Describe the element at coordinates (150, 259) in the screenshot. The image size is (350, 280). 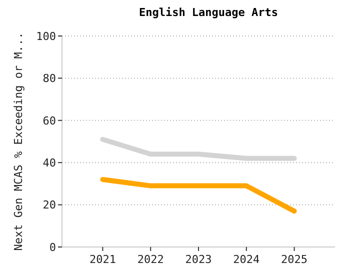
I see `x-tick-label: 2022` at that location.